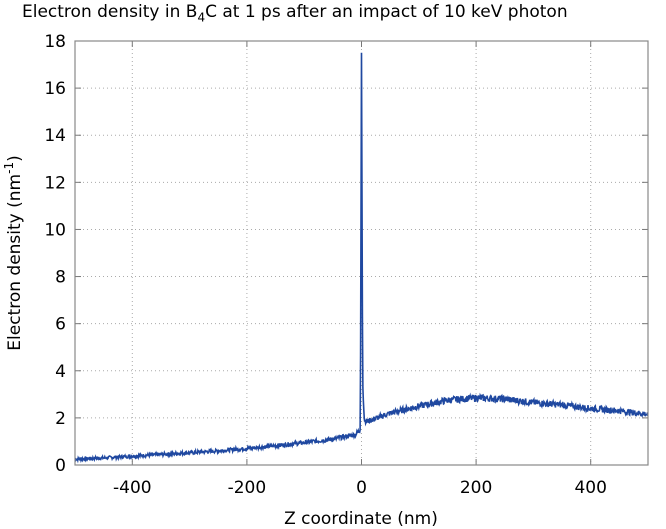 The height and width of the screenshot is (529, 666). I want to click on x-tick-label: -400, so click(132, 488).